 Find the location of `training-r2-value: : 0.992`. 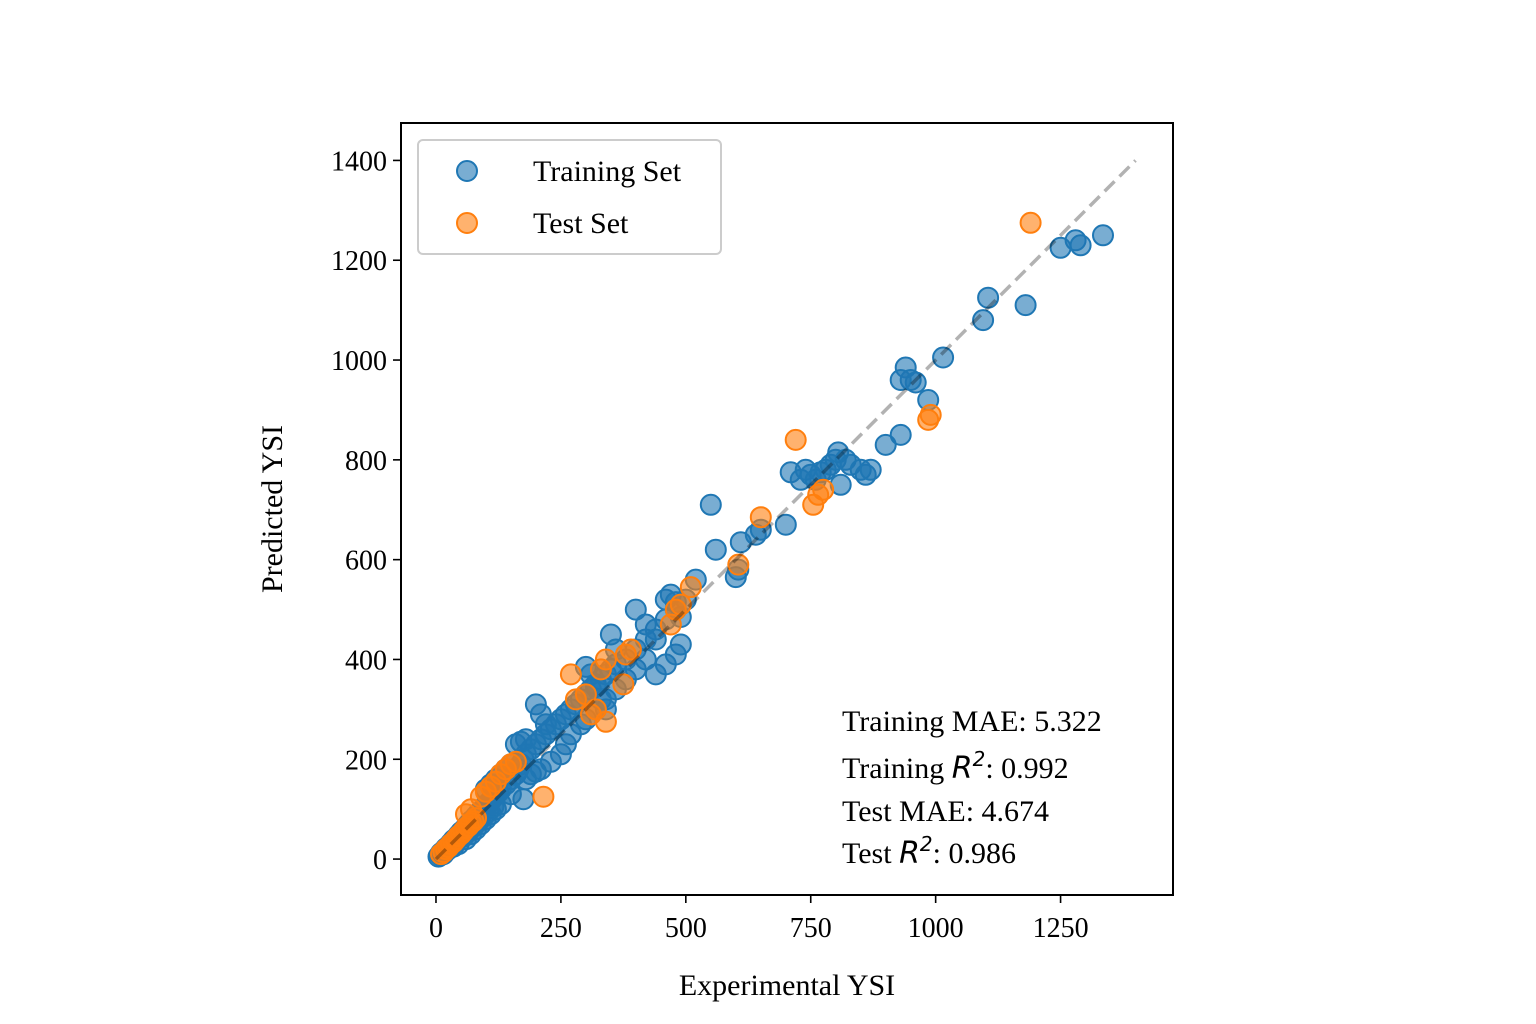

training-r2-value: : 0.992 is located at coordinates (1026, 768).